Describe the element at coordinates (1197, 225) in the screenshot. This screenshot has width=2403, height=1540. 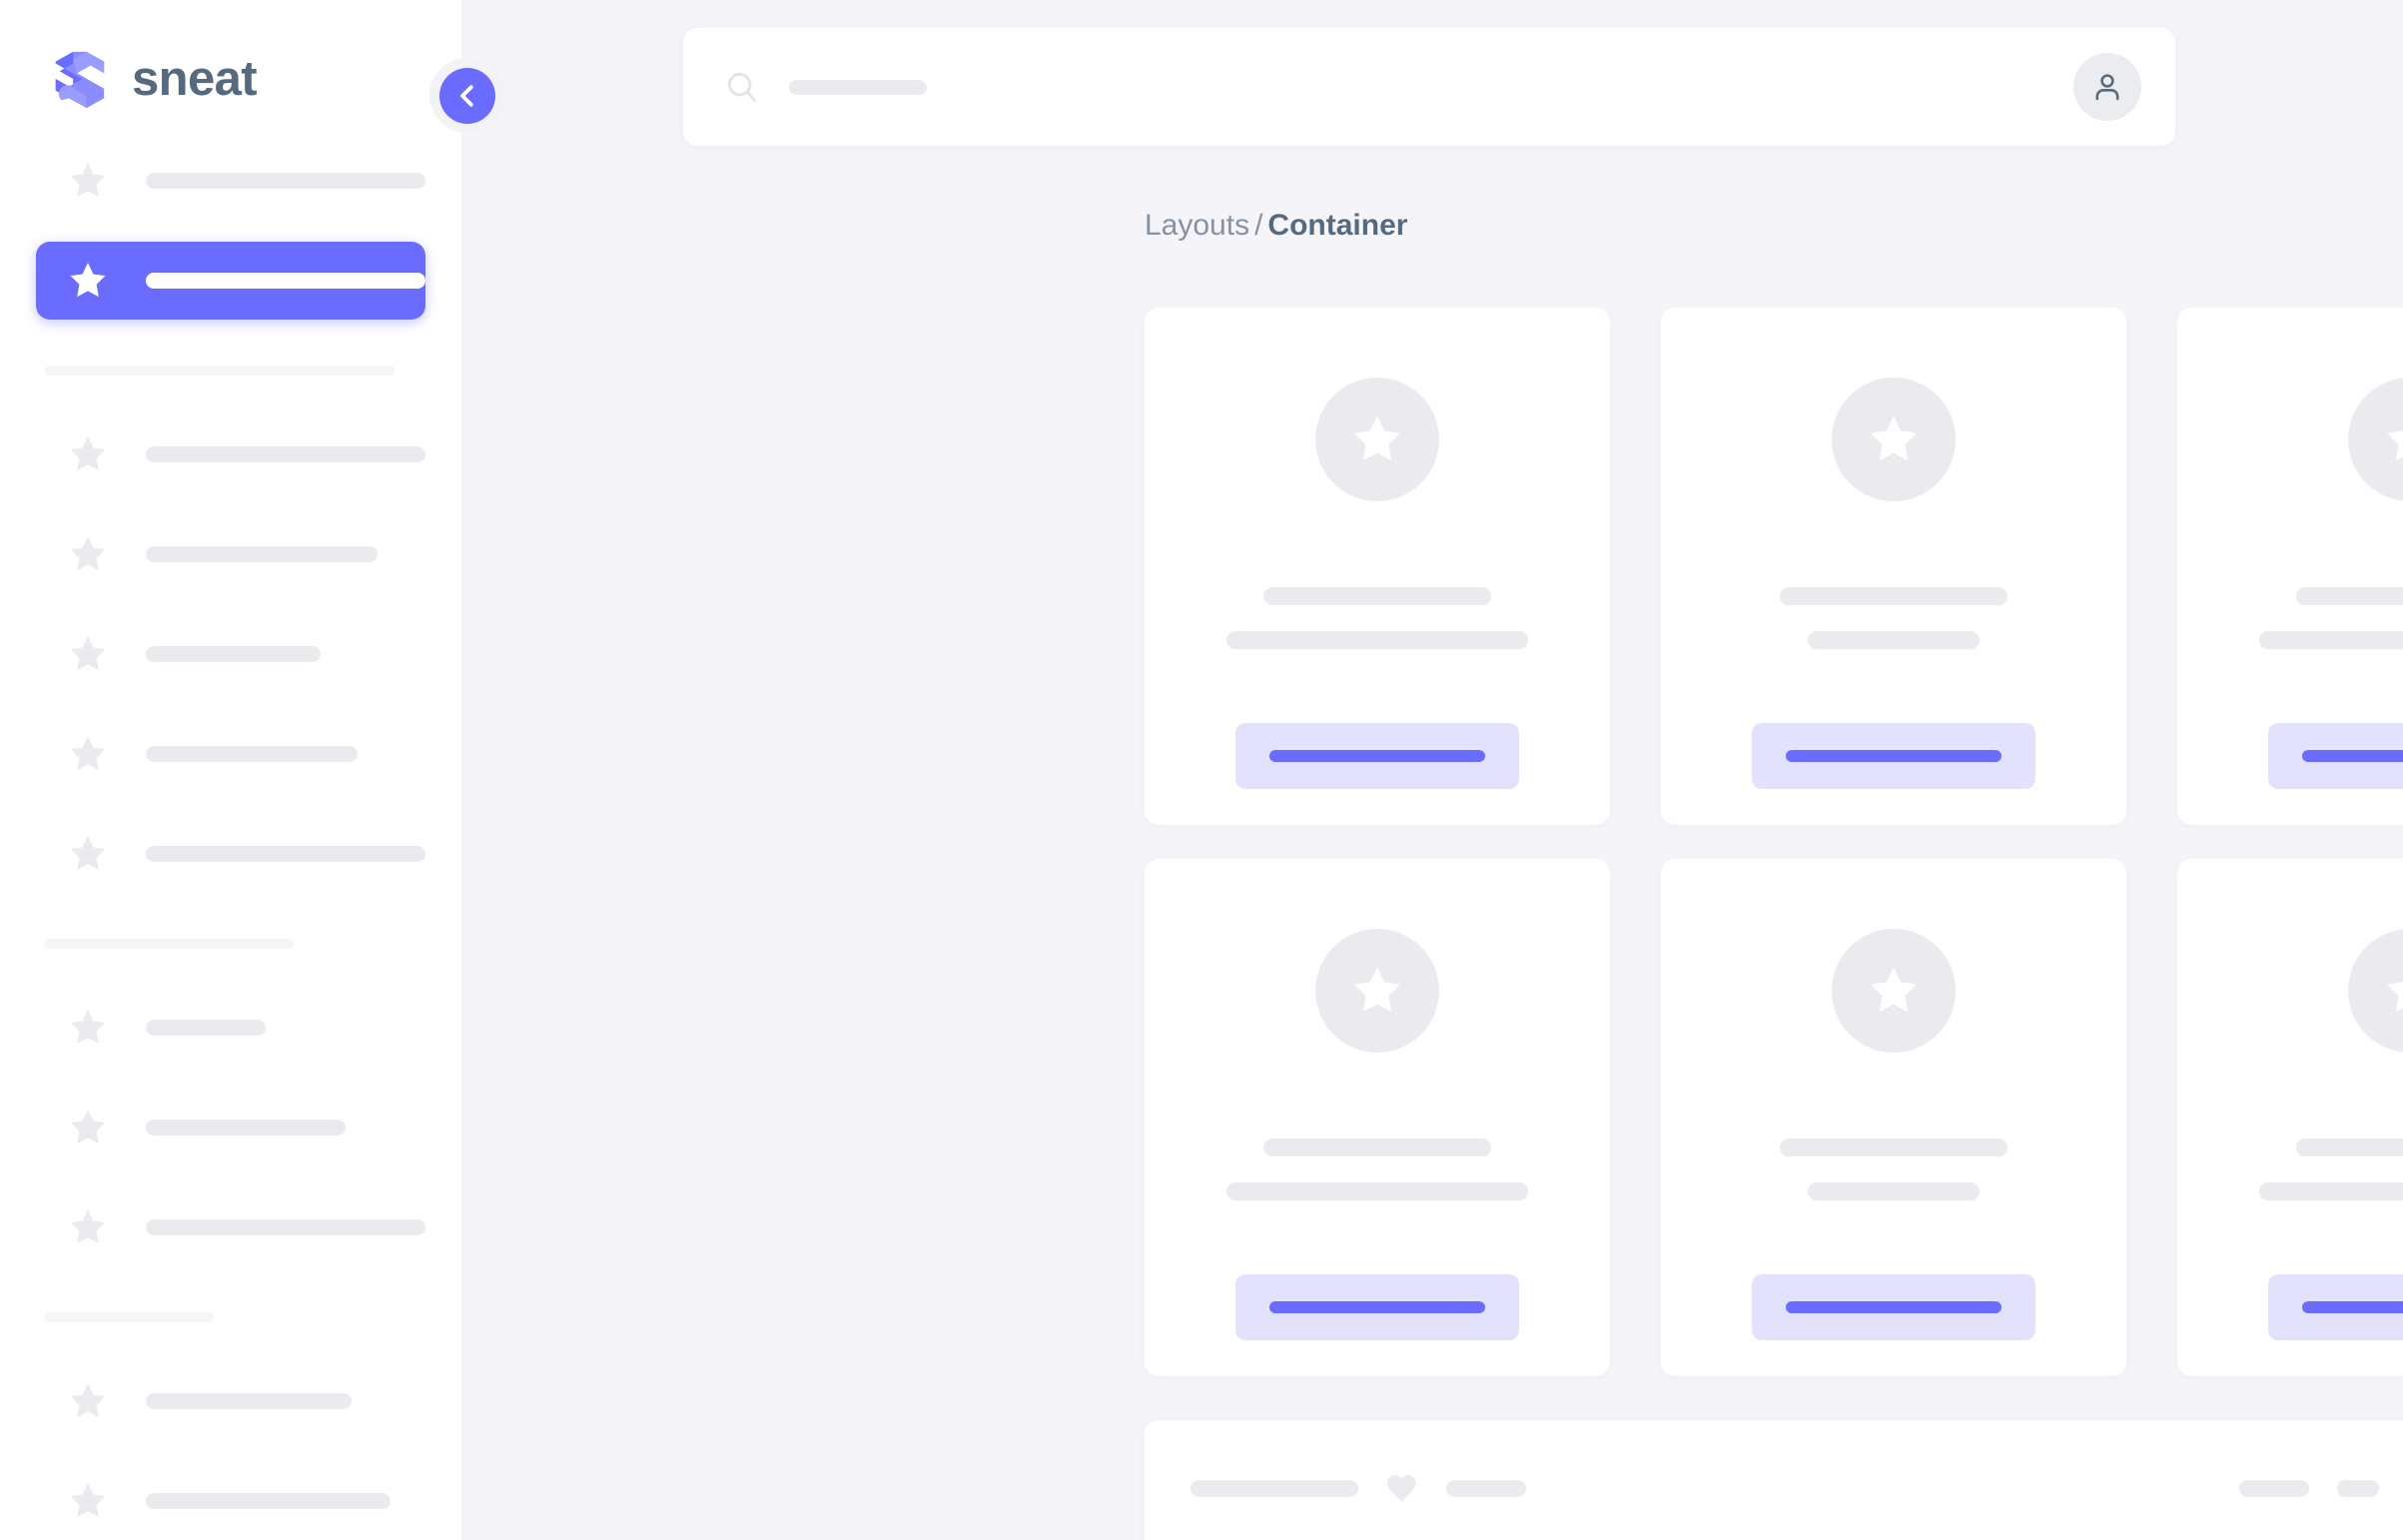
I see `breadcrumb-parent: Layouts` at that location.